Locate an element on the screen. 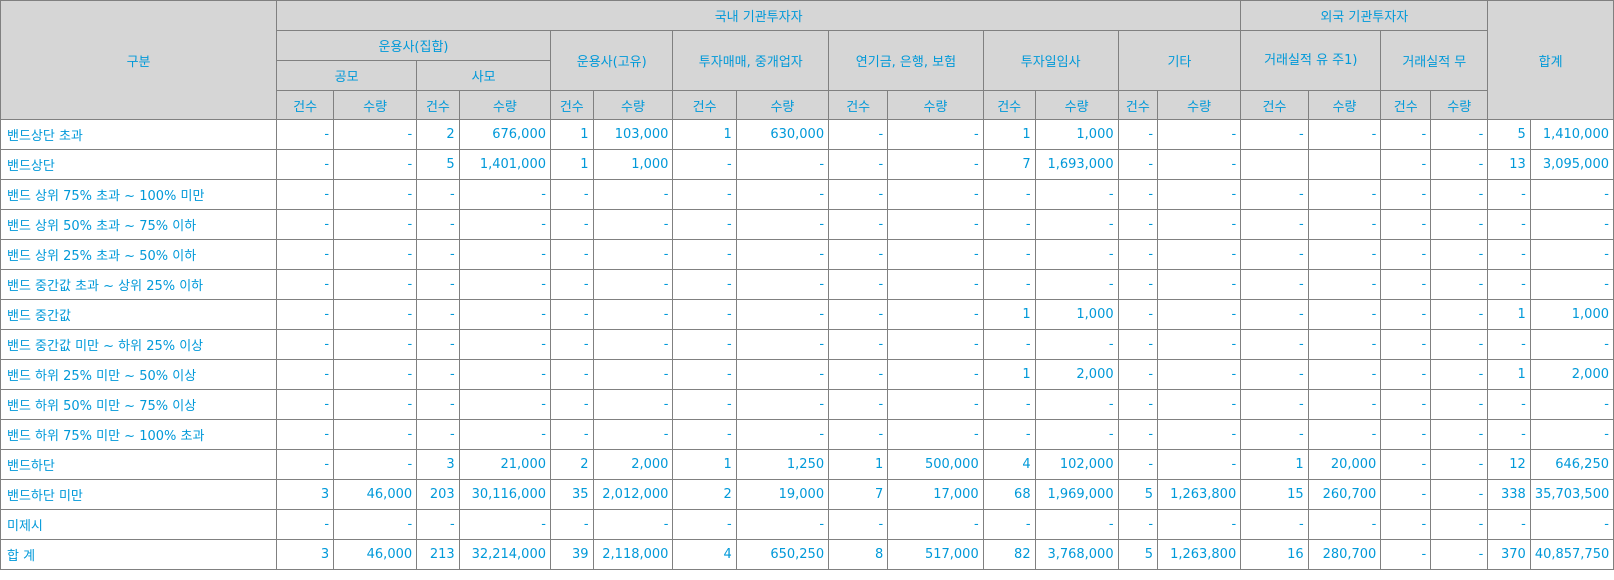  header-private: 사모 is located at coordinates (483, 75).